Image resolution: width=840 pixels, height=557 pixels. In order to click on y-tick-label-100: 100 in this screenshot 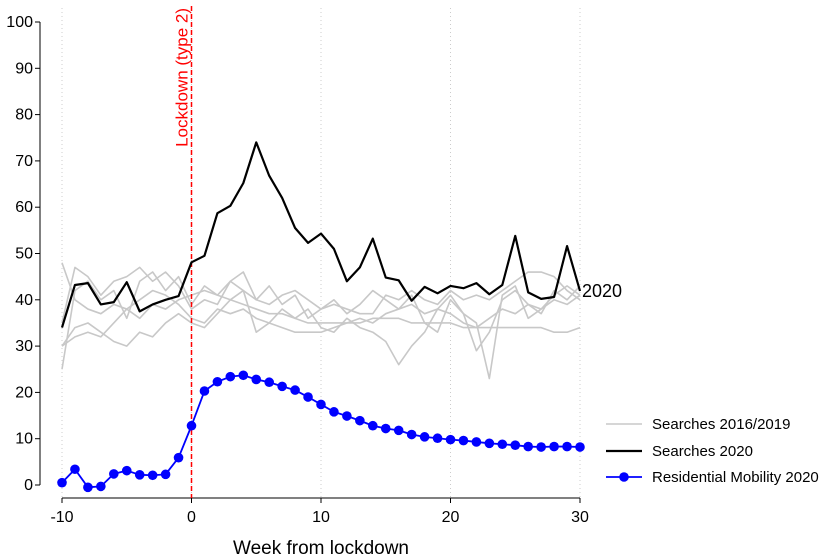, I will do `click(19, 22)`.